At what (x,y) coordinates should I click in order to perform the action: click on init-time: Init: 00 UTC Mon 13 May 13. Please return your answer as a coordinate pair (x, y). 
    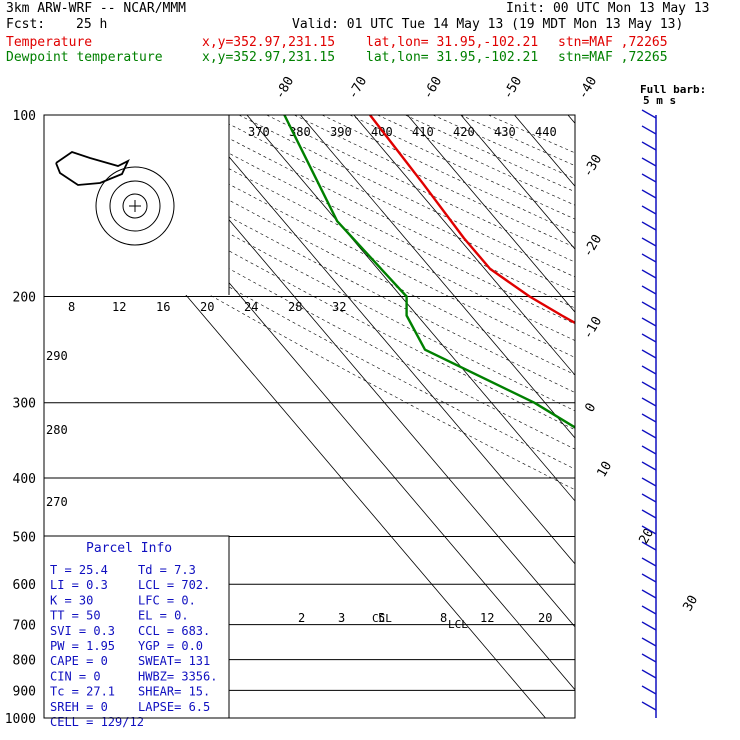
    Looking at the image, I should click on (608, 8).